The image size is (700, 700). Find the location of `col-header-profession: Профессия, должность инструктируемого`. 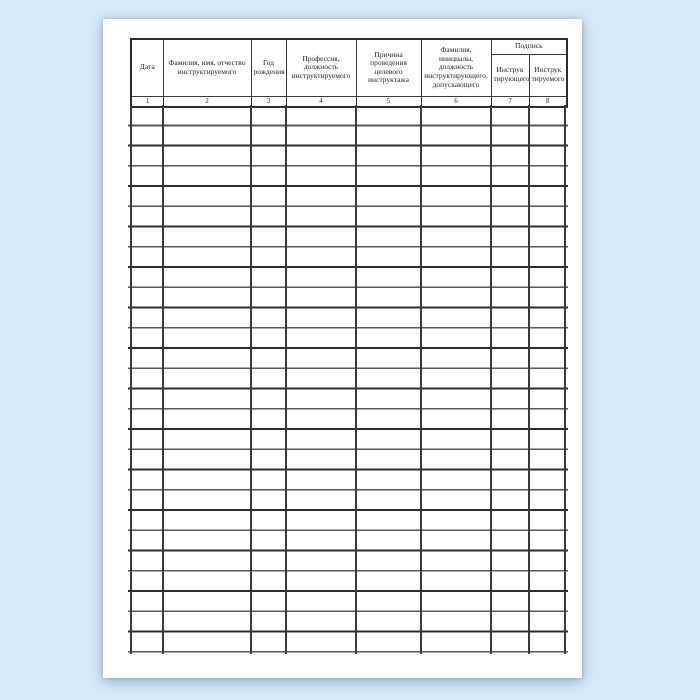

col-header-profession: Профессия, должность инструктируемого is located at coordinates (321, 67).